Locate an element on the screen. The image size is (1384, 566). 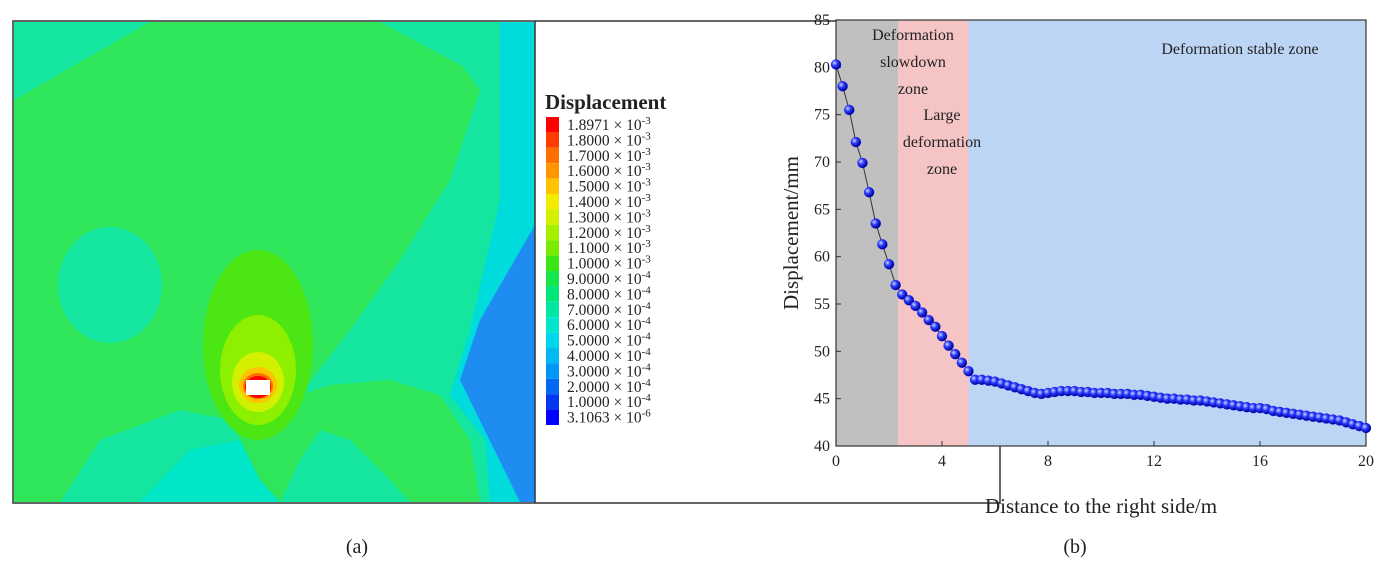
x-tick-label: 0 is located at coordinates (836, 461).